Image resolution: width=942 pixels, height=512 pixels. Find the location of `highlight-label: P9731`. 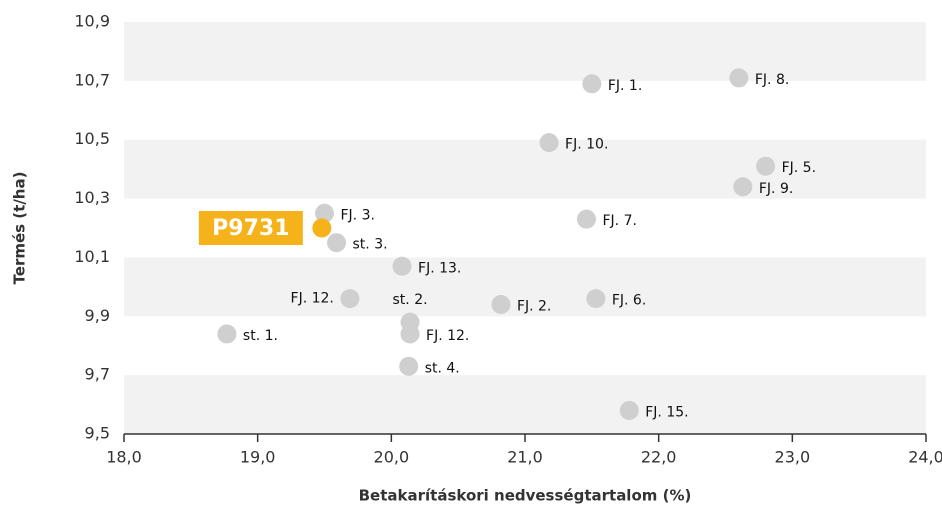

highlight-label: P9731 is located at coordinates (250, 228).